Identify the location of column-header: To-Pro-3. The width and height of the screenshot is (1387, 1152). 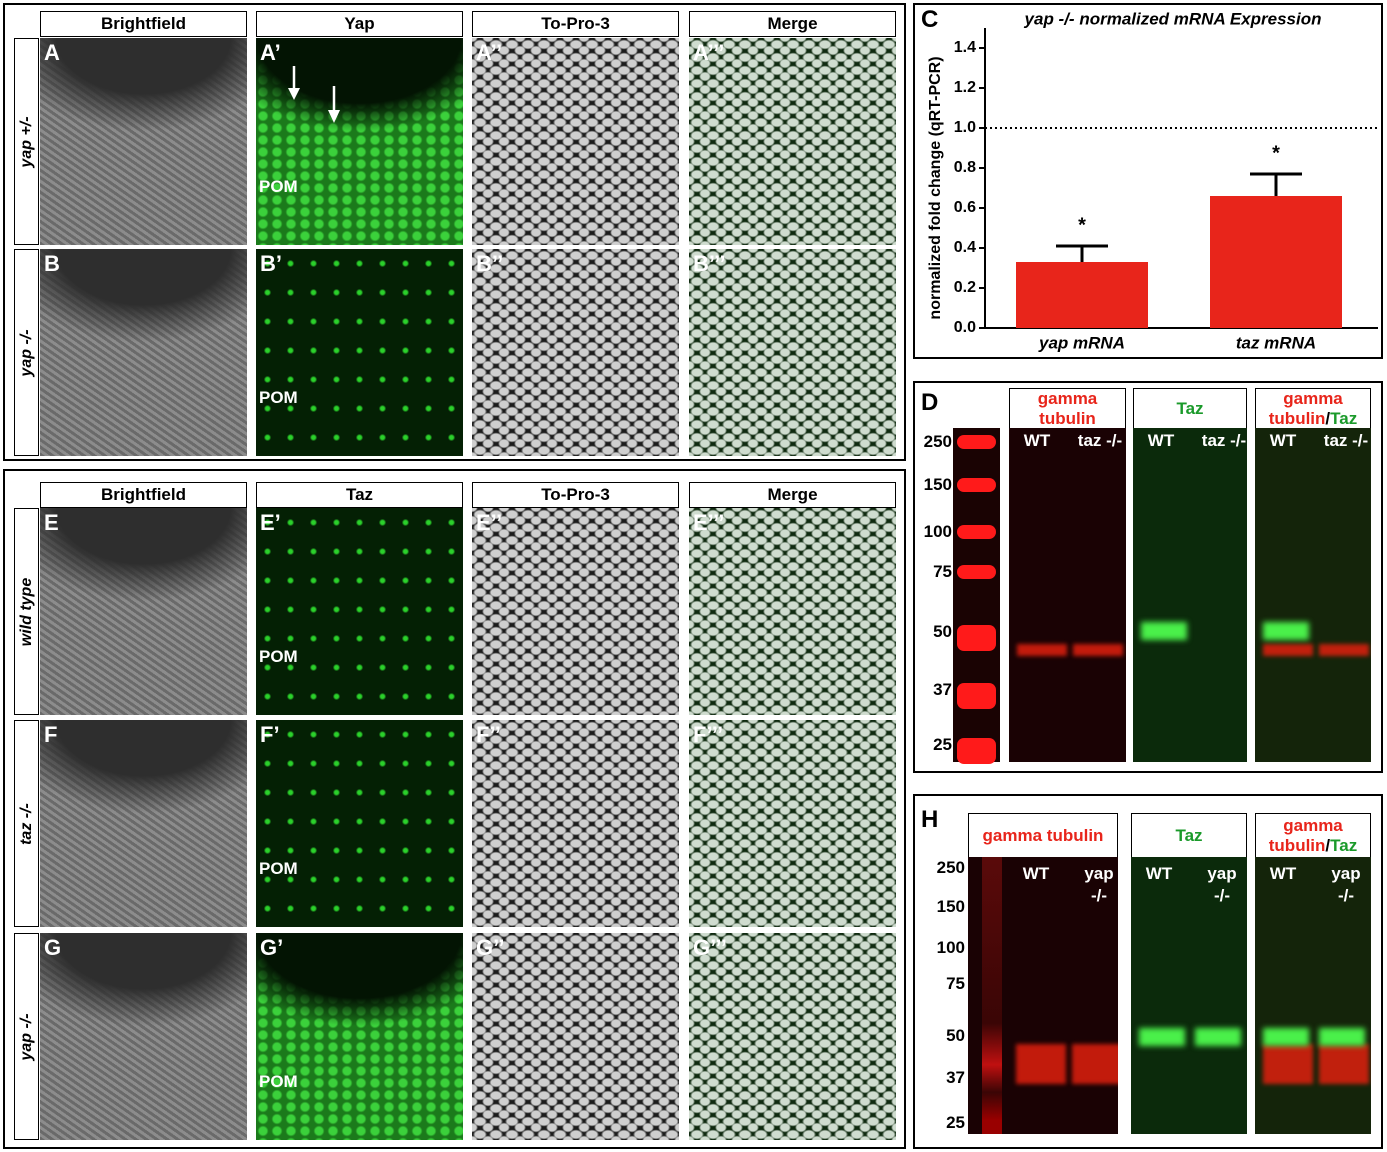
(575, 495).